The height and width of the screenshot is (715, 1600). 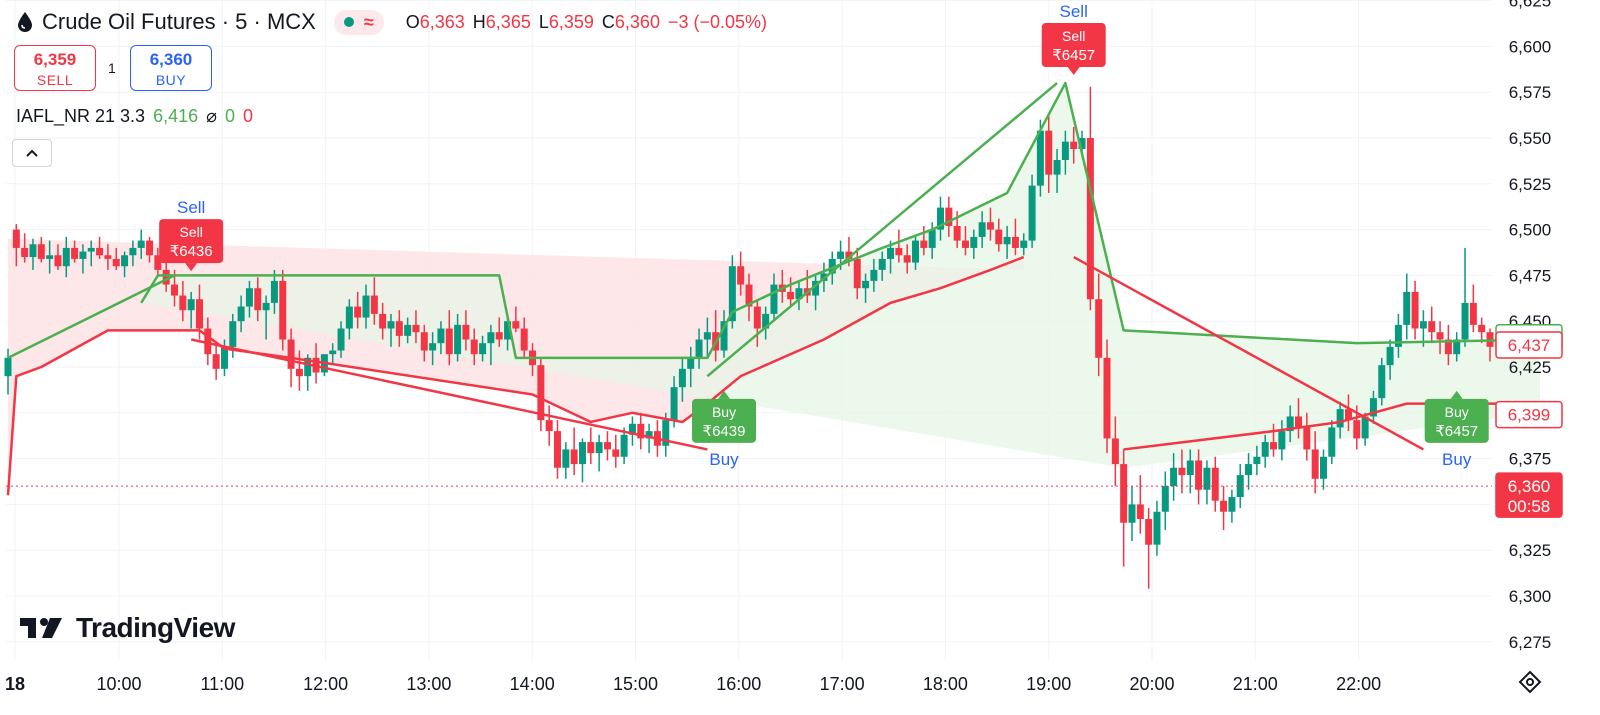 What do you see at coordinates (1530, 550) in the screenshot?
I see `y-tick-label: 6,325` at bounding box center [1530, 550].